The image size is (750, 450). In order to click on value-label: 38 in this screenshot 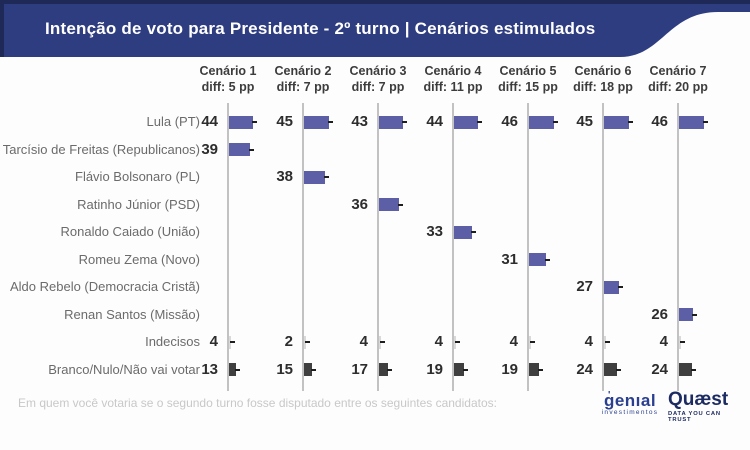, I will do `click(284, 176)`.